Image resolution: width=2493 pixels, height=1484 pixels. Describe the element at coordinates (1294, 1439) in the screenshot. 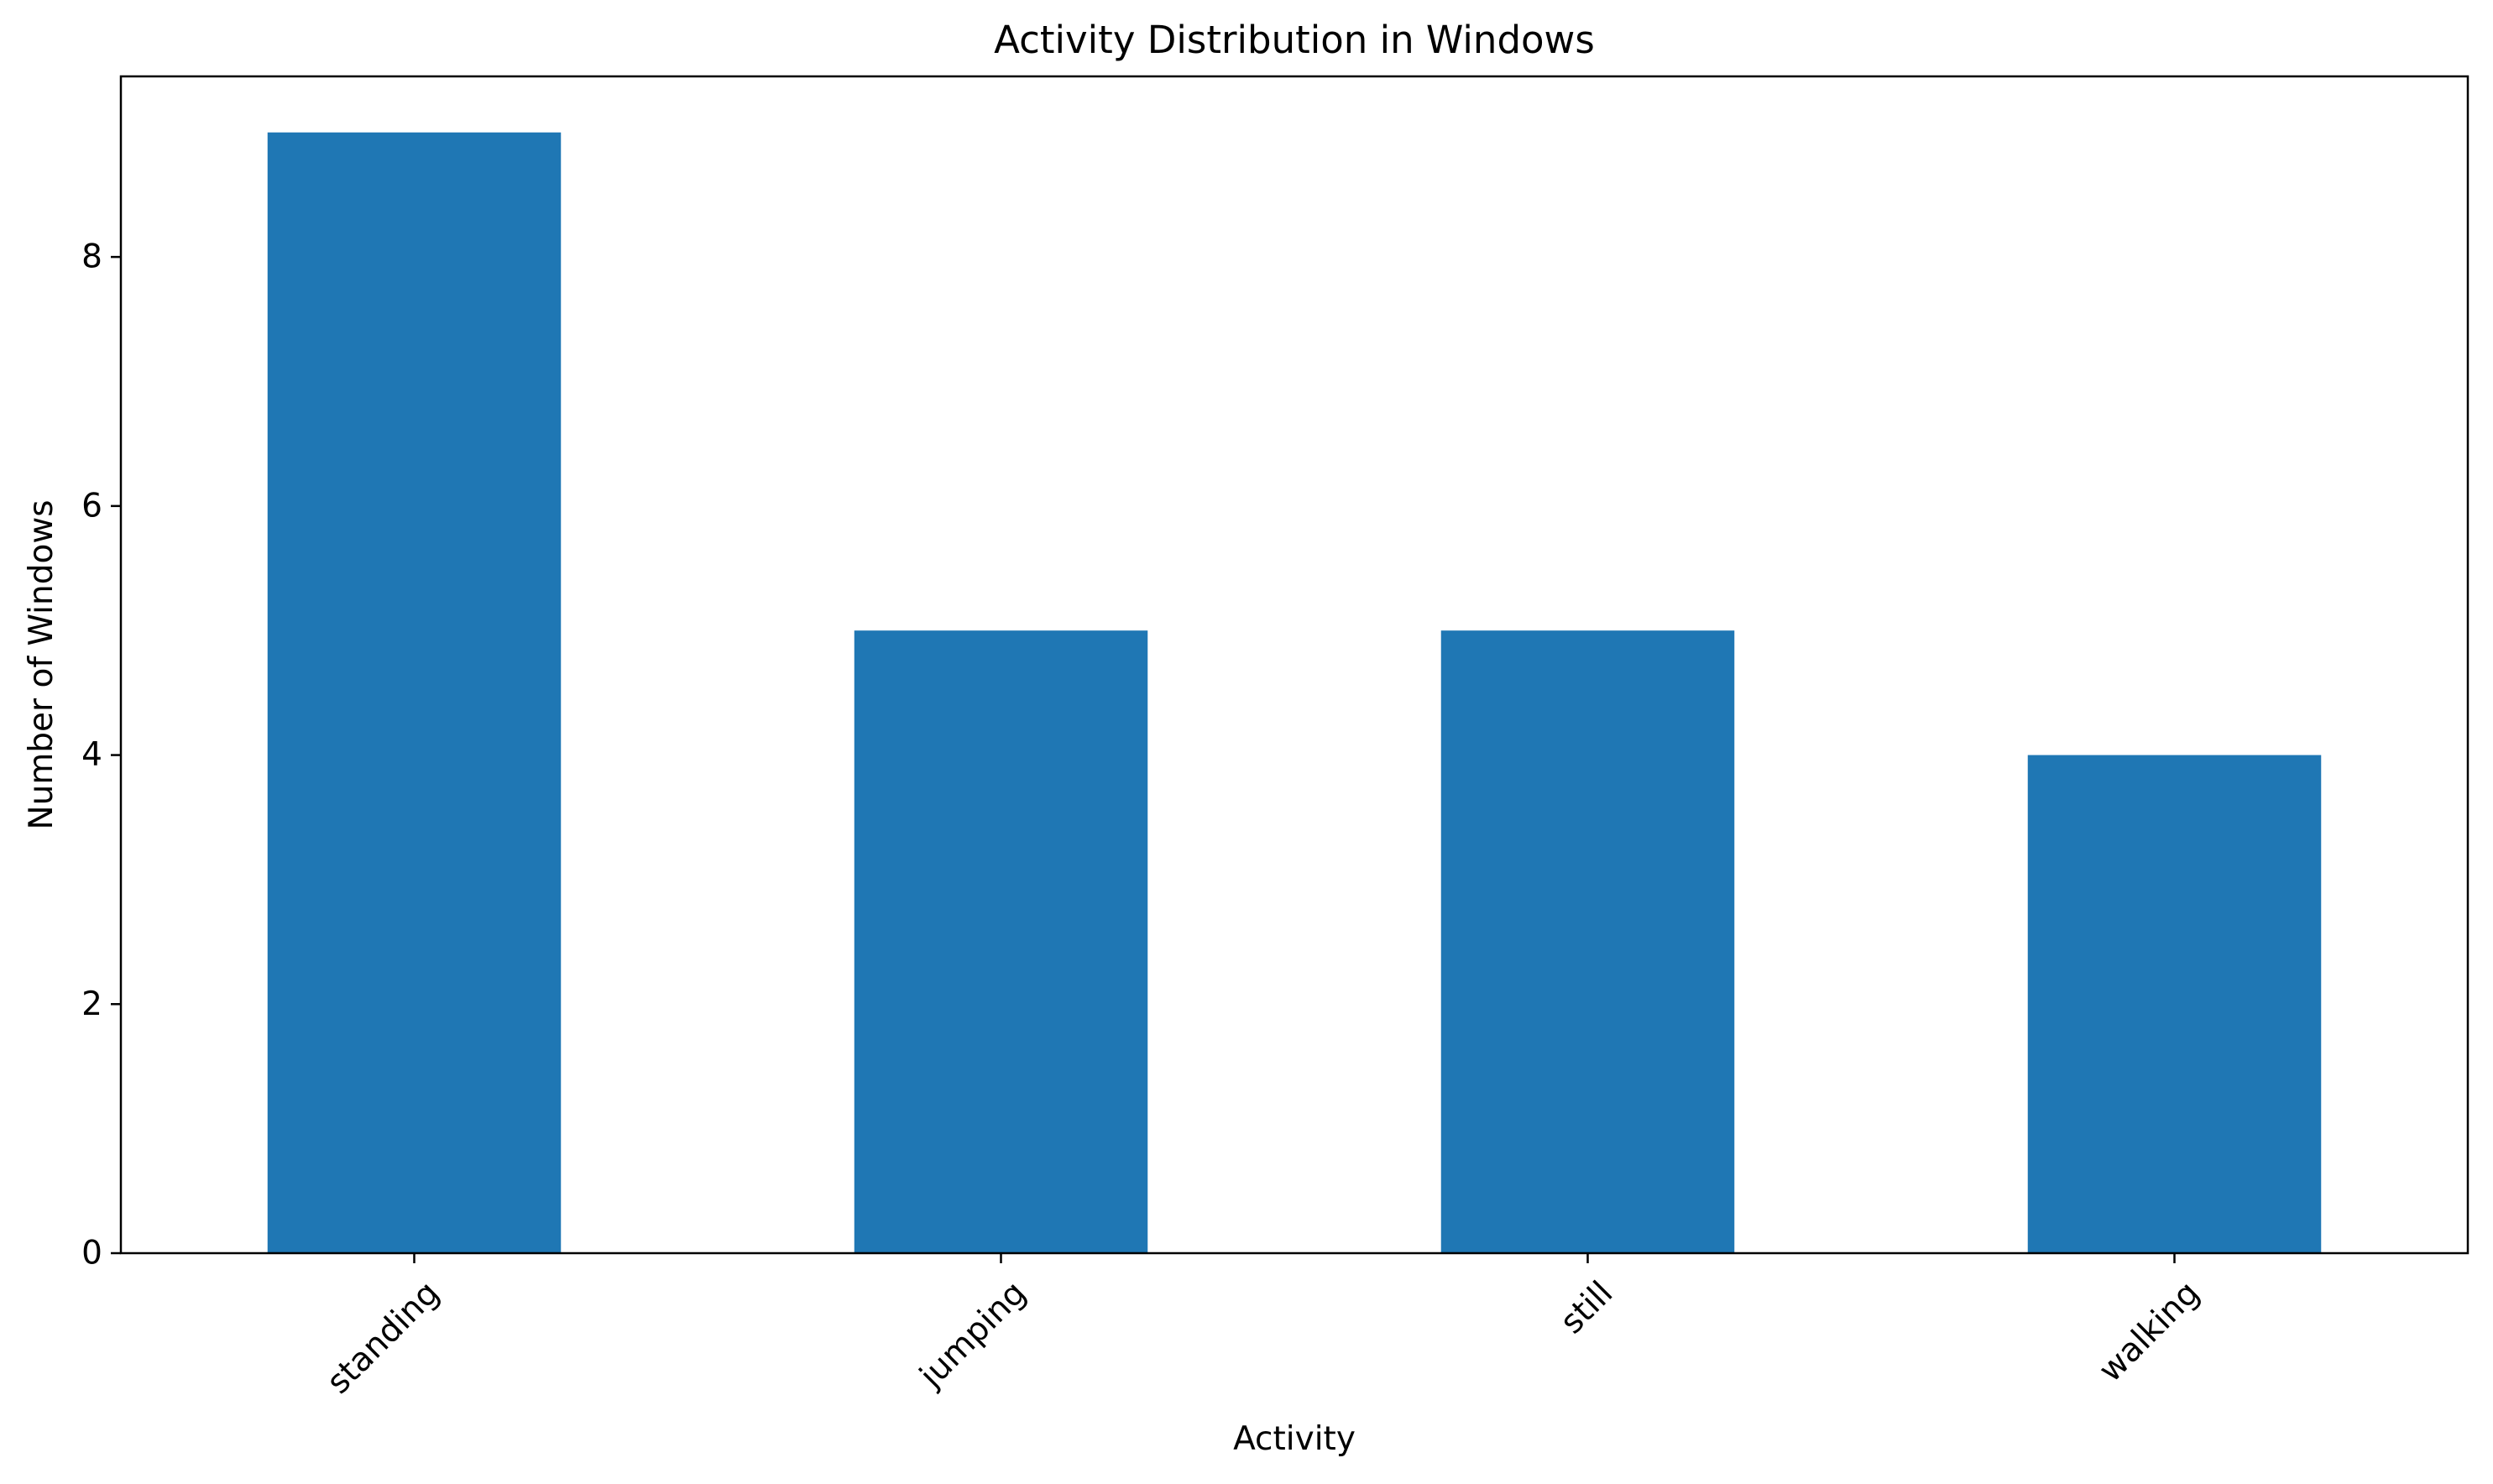

I see `x-axis-label: Activity` at that location.